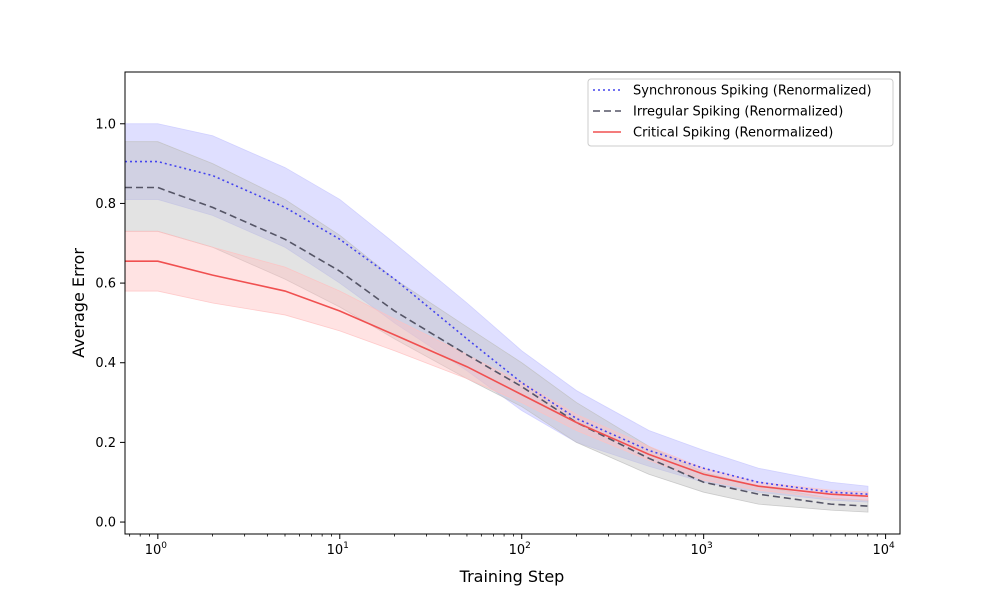 The width and height of the screenshot is (1000, 600). What do you see at coordinates (338, 549) in the screenshot?
I see `x-tick-label-1: 10¹` at bounding box center [338, 549].